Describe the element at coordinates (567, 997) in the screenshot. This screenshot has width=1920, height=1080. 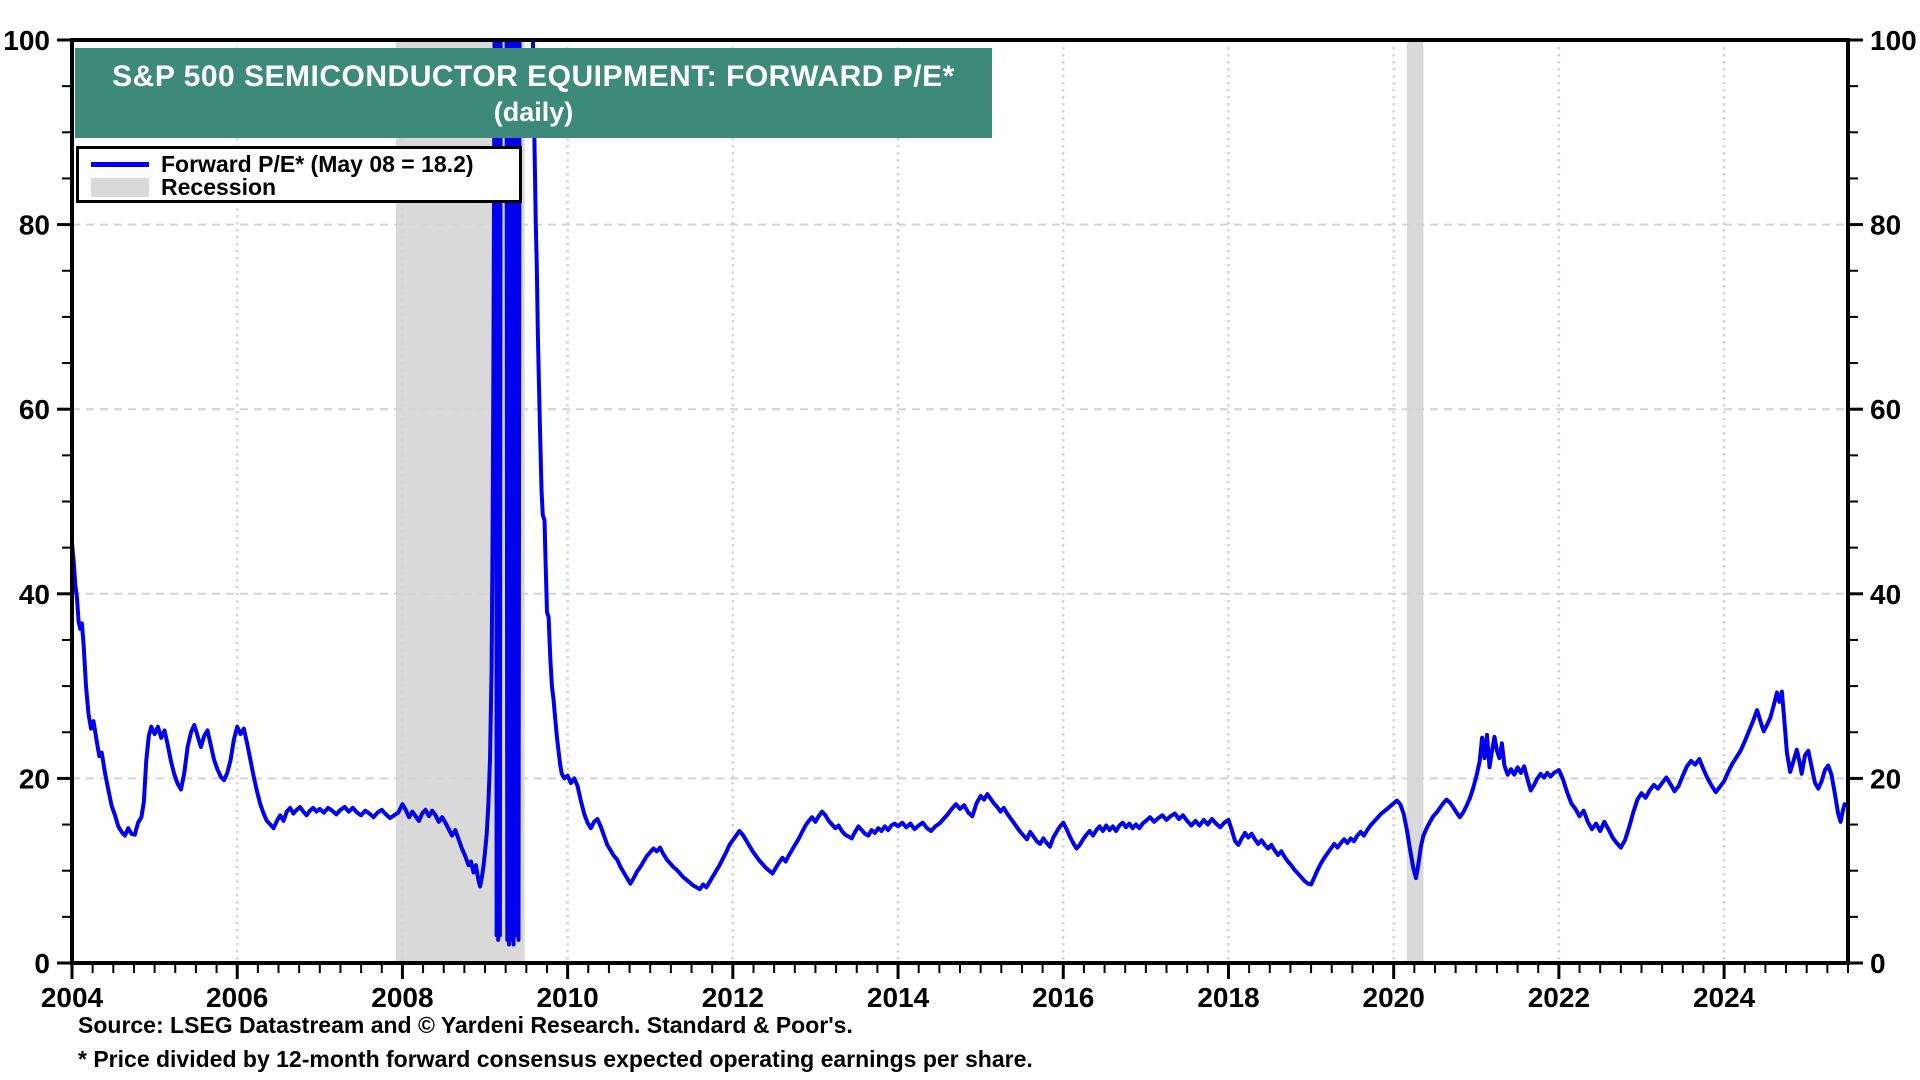
I see `x-tick-label: 2010` at that location.